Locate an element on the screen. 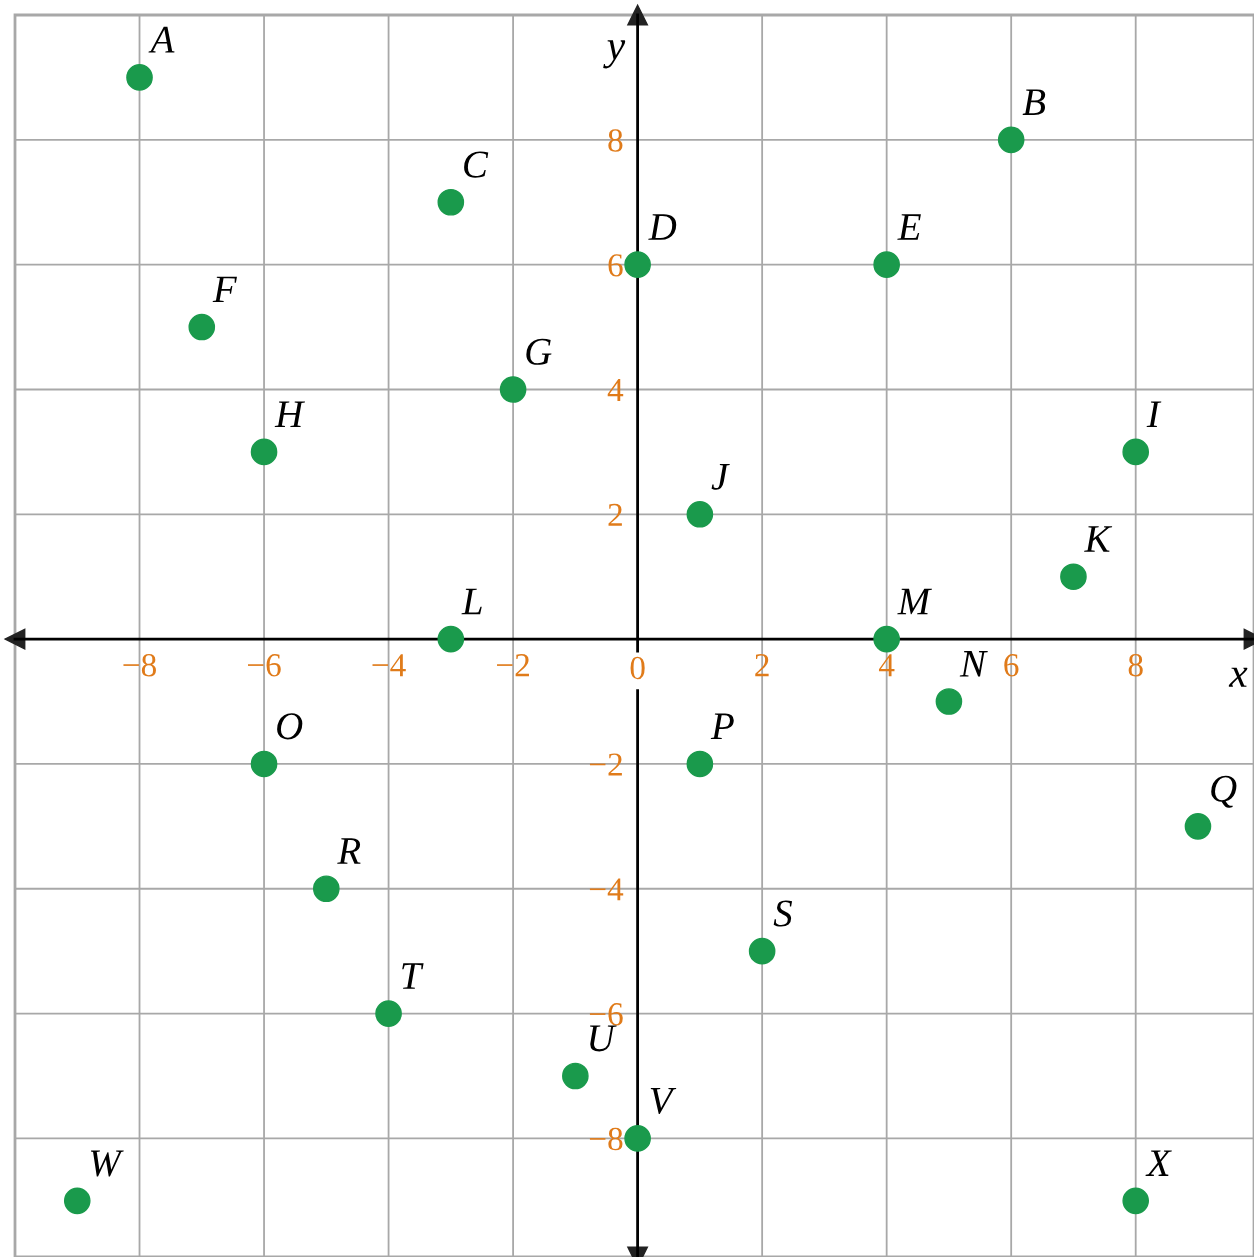 The width and height of the screenshot is (1254, 1257). annotation: F is located at coordinates (224, 289).